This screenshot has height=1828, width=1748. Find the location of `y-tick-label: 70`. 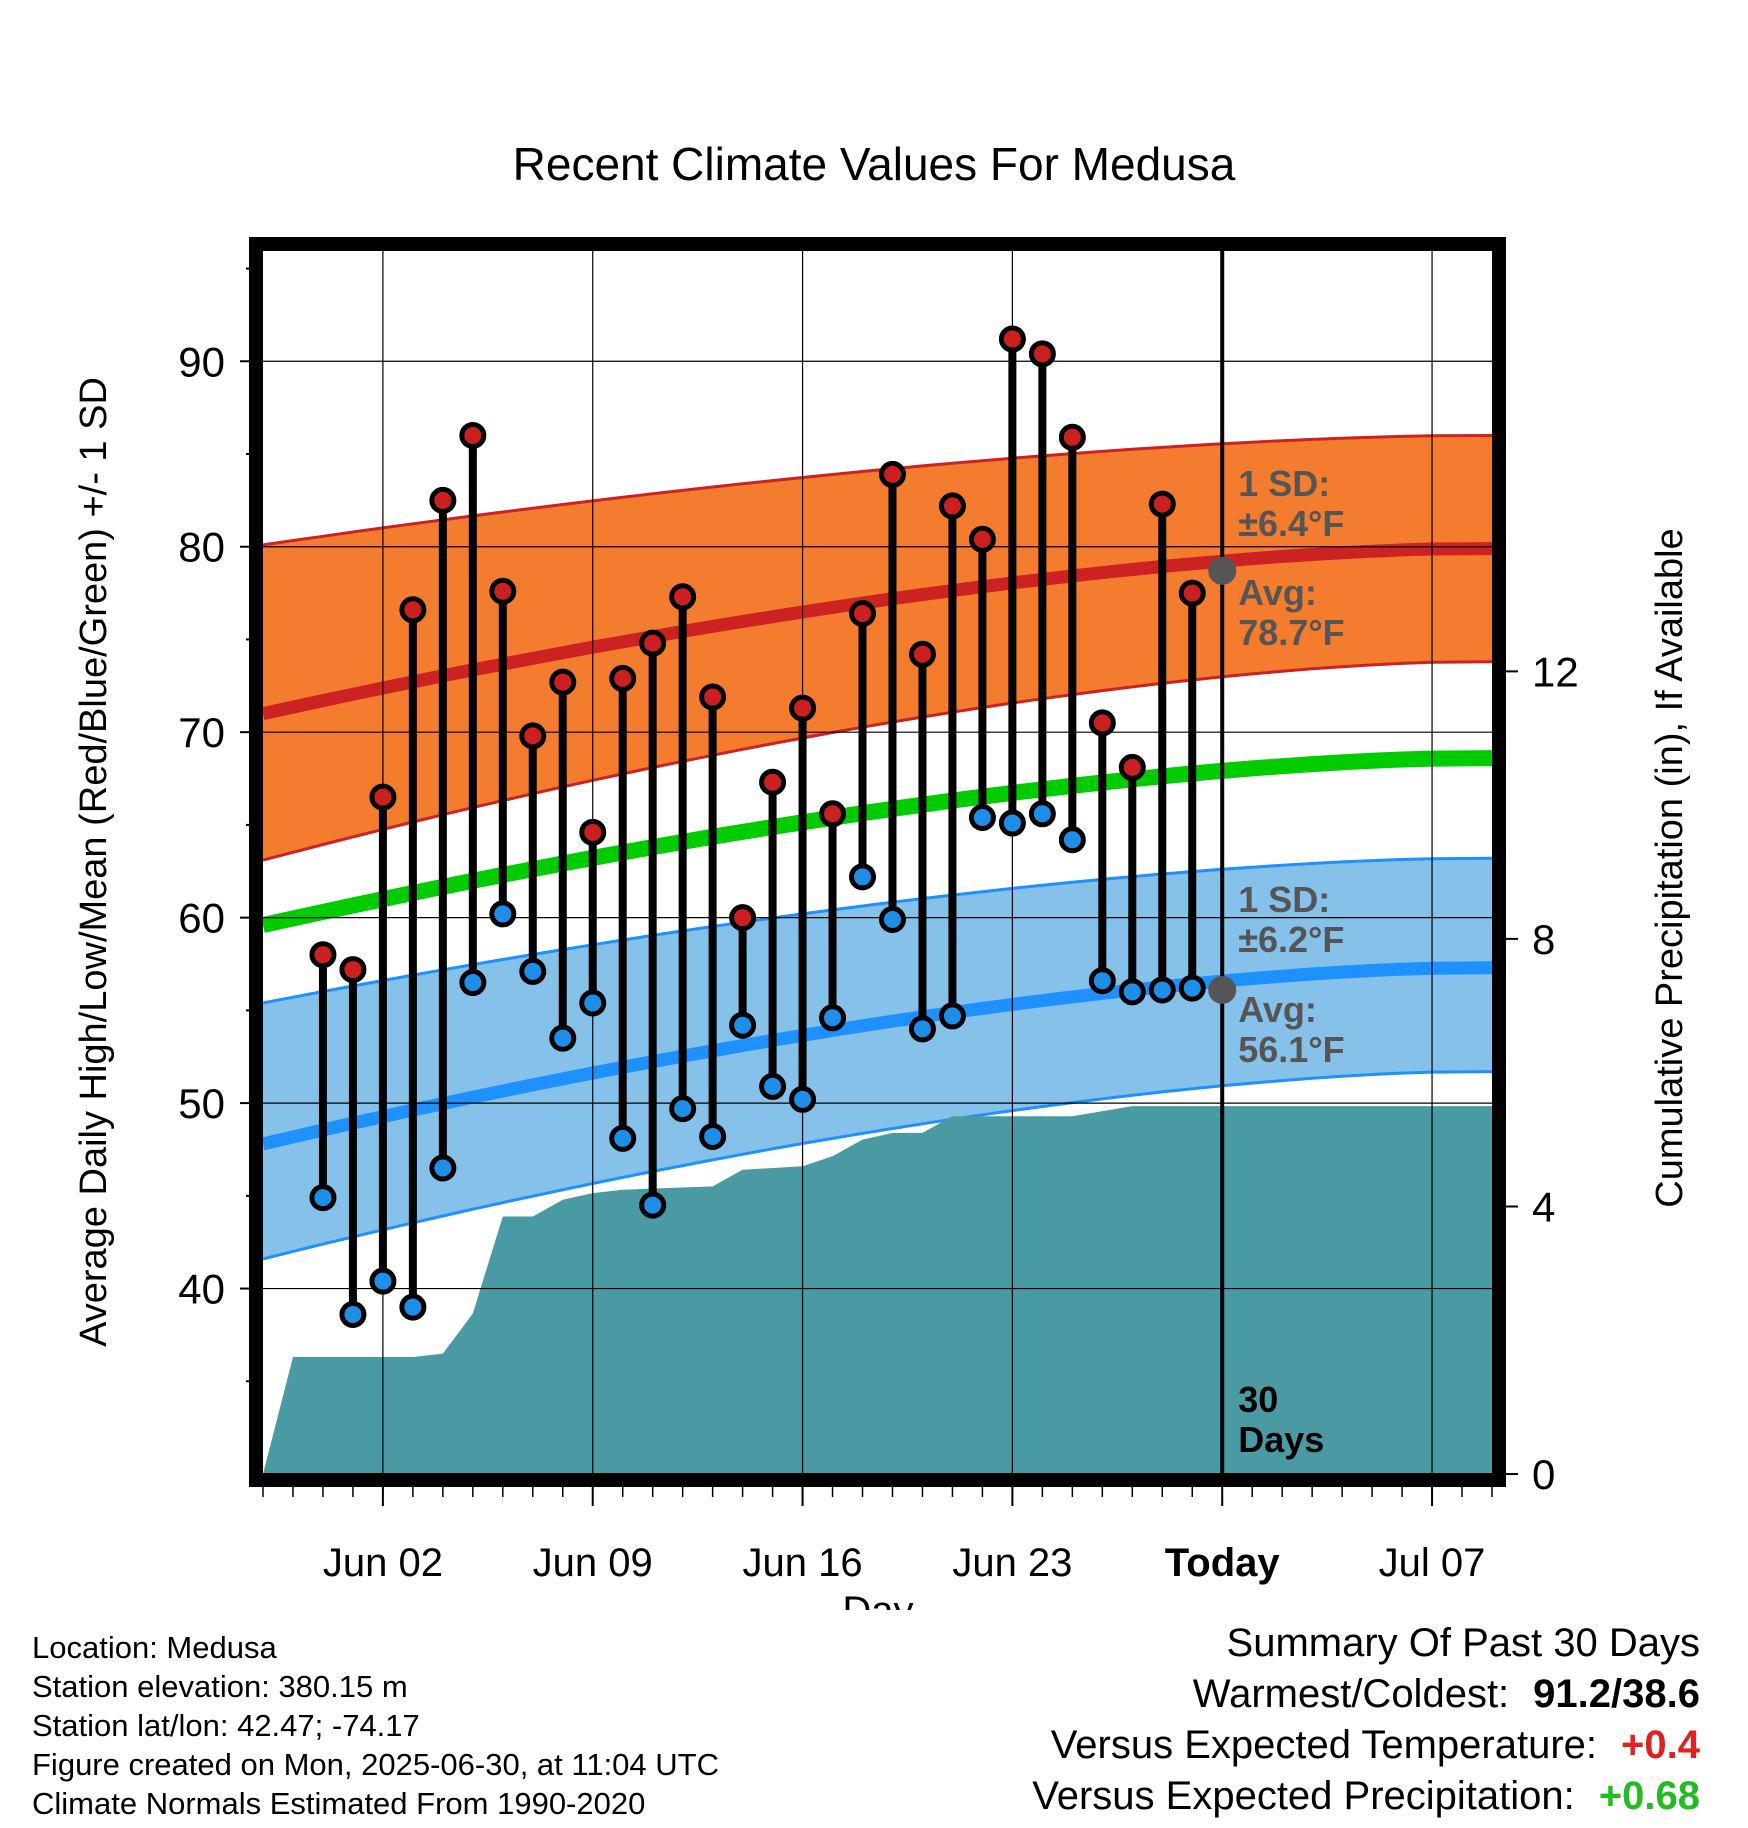

y-tick-label: 70 is located at coordinates (201, 732).